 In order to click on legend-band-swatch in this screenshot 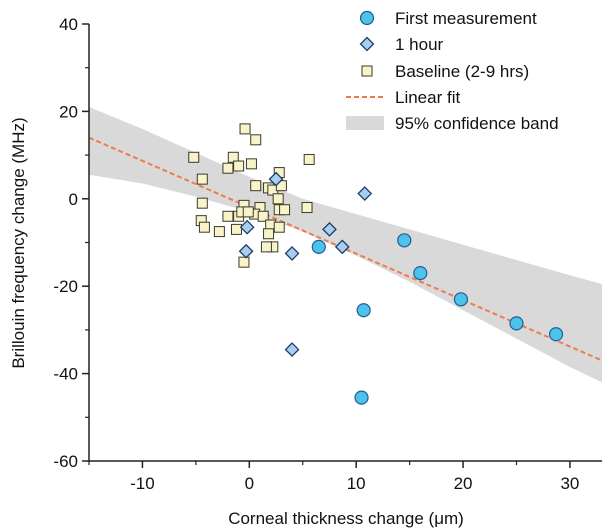, I will do `click(365, 123)`.